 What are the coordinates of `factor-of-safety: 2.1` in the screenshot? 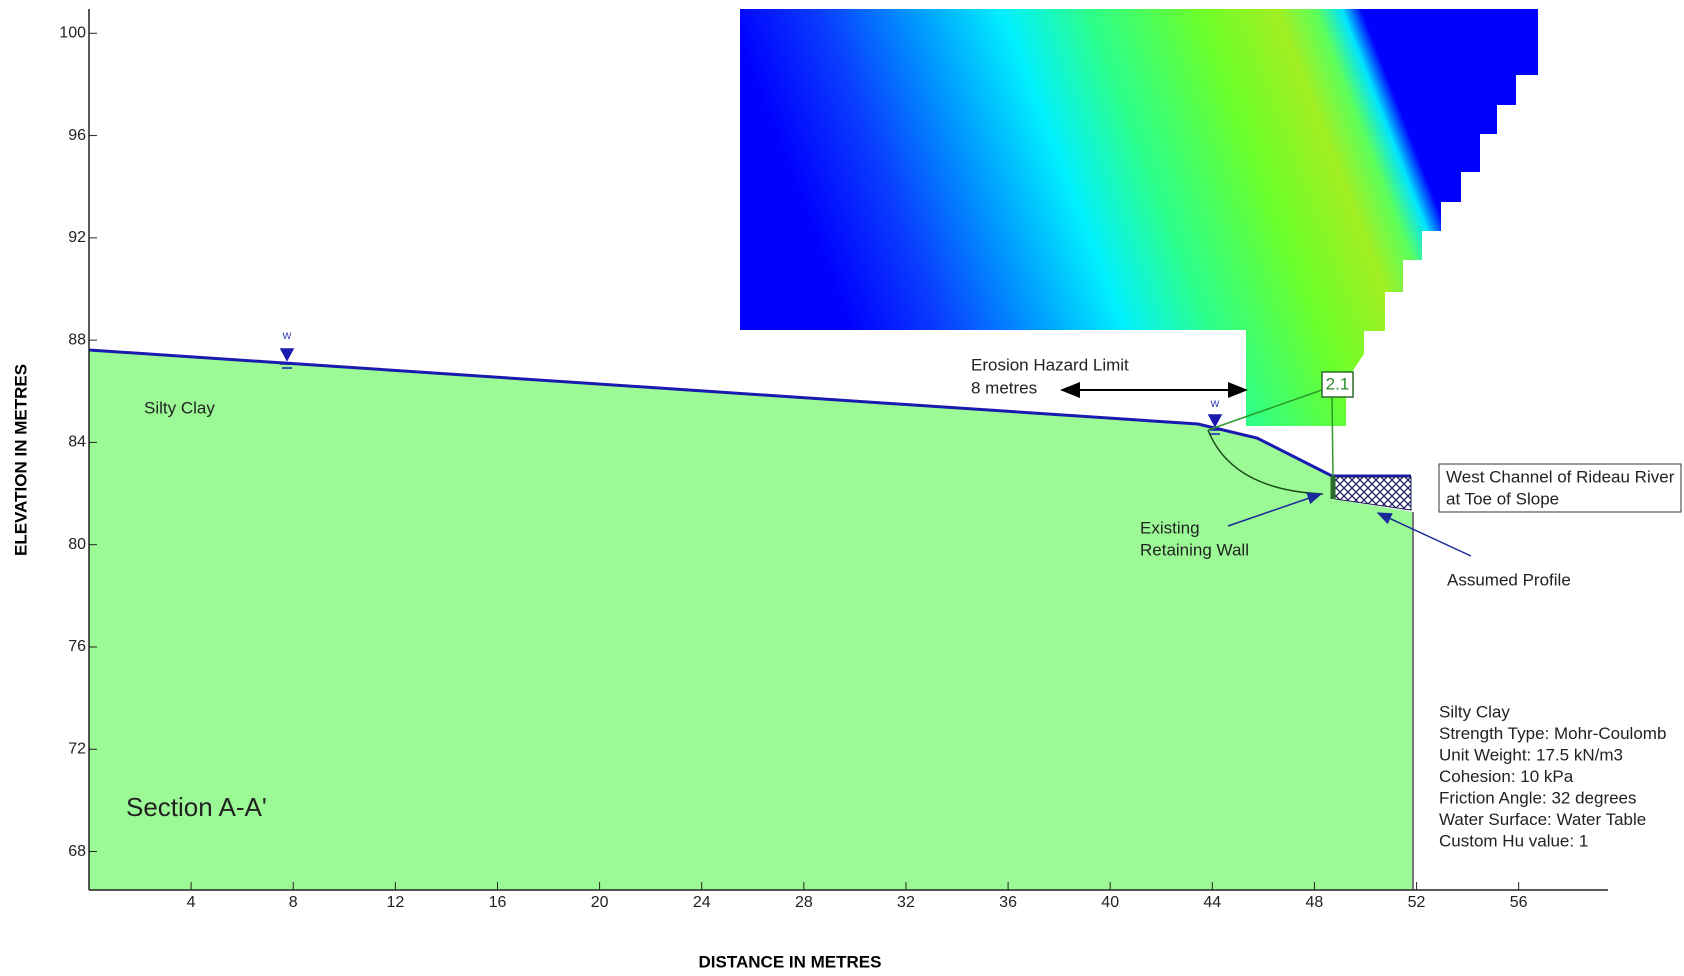 It's located at (1338, 383).